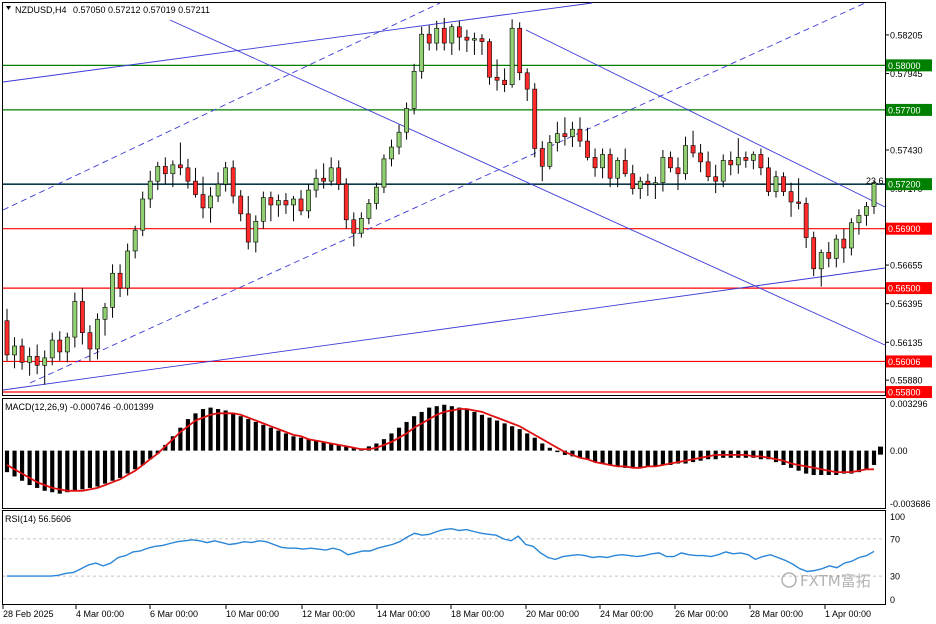 Image resolution: width=936 pixels, height=624 pixels. What do you see at coordinates (892, 600) in the screenshot?
I see `rsi-tick-label-3: 0` at bounding box center [892, 600].